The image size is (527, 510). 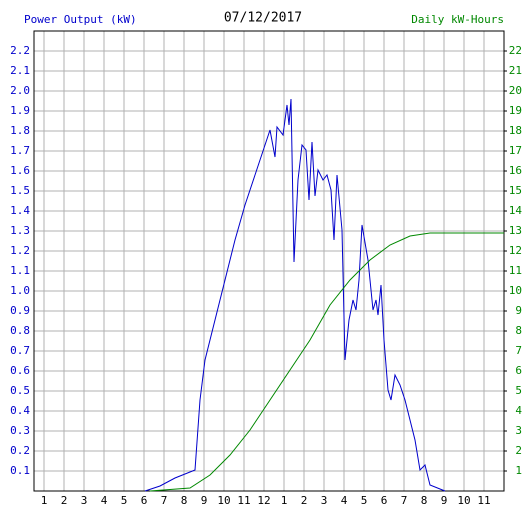 What do you see at coordinates (20, 70) in the screenshot?
I see `y-tick-label: 2.1` at bounding box center [20, 70].